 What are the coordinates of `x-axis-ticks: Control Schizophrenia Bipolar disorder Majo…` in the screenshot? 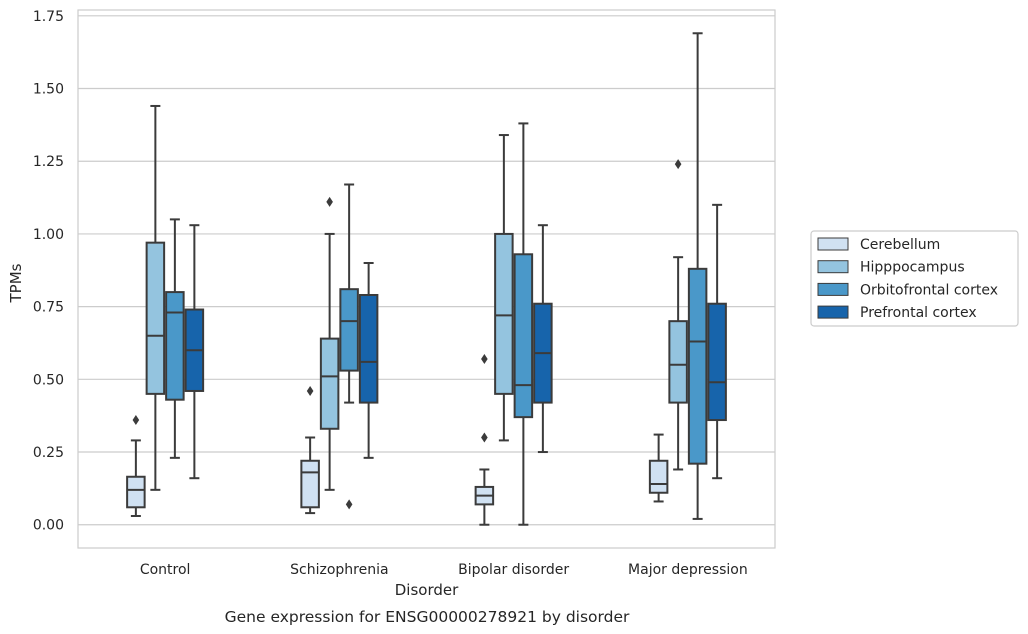 It's located at (444, 570).